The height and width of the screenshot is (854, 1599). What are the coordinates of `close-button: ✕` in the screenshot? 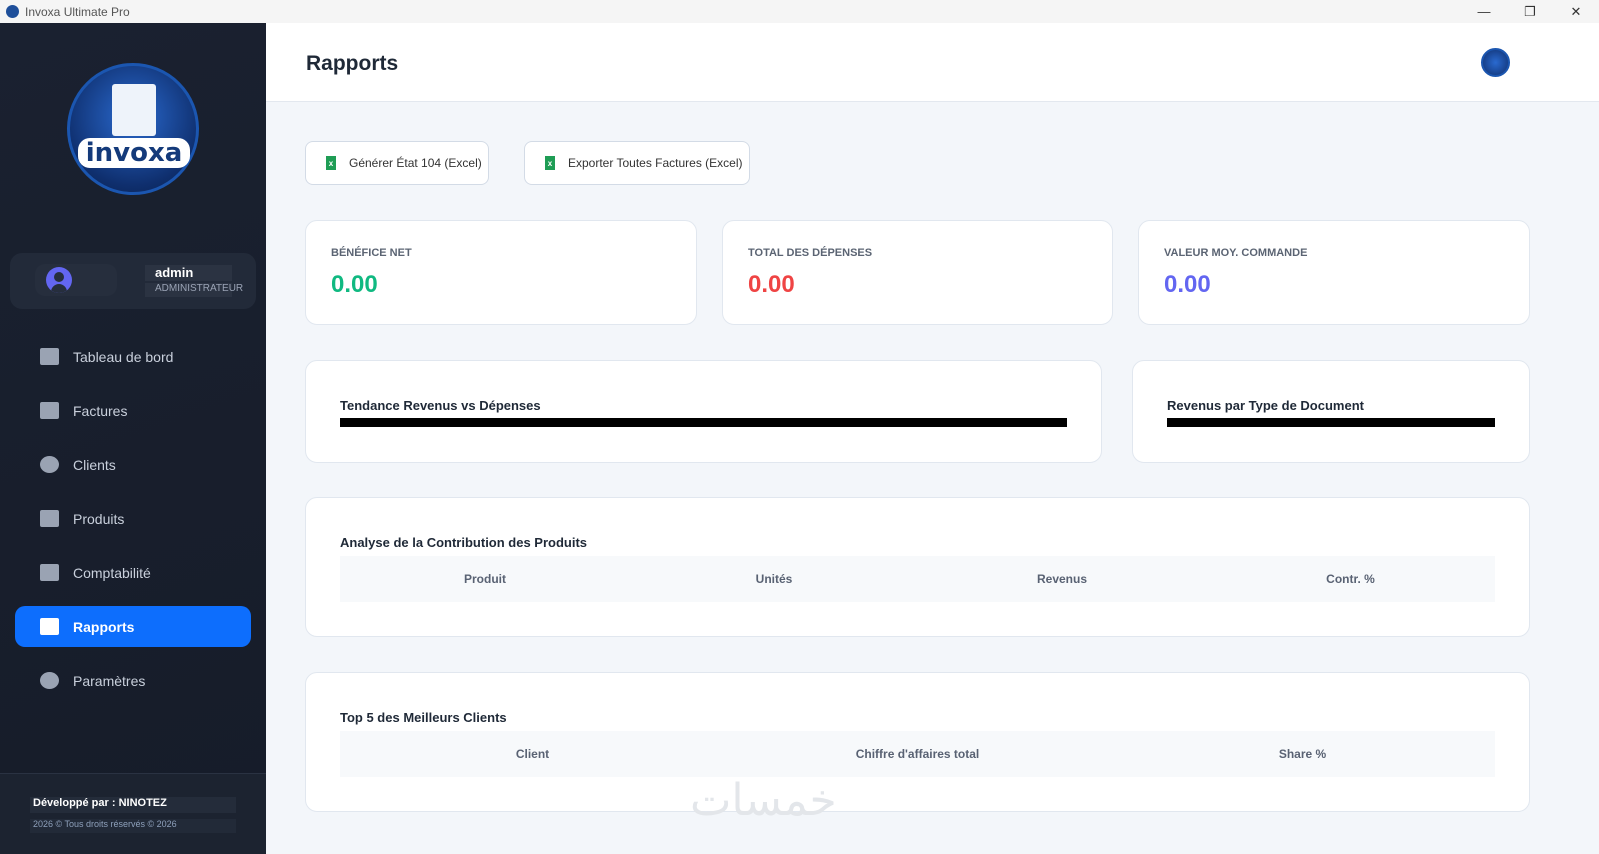 It's located at (1576, 11).